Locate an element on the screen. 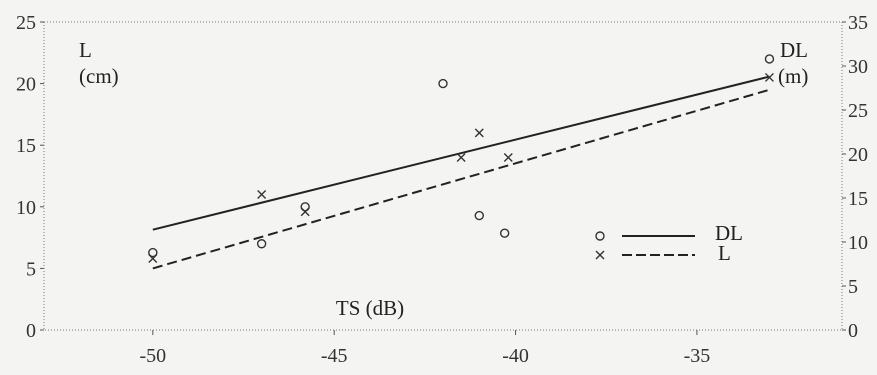  legend-label-l: L is located at coordinates (724, 253).